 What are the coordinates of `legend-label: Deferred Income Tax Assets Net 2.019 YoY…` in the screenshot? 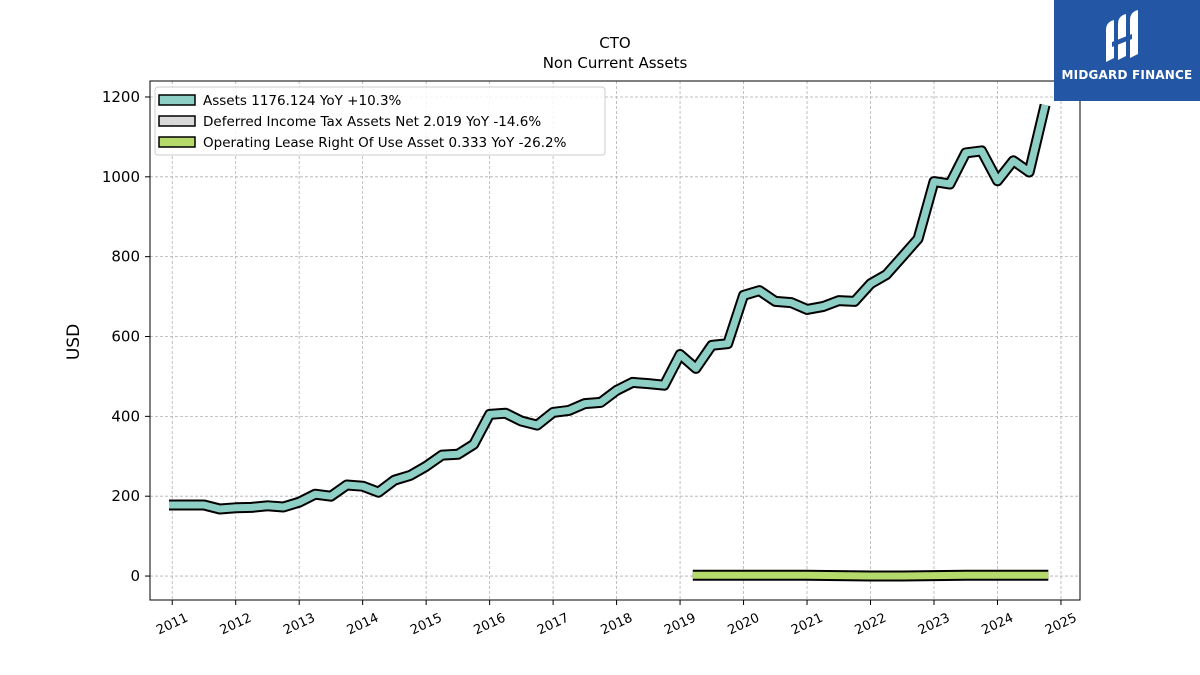 It's located at (372, 122).